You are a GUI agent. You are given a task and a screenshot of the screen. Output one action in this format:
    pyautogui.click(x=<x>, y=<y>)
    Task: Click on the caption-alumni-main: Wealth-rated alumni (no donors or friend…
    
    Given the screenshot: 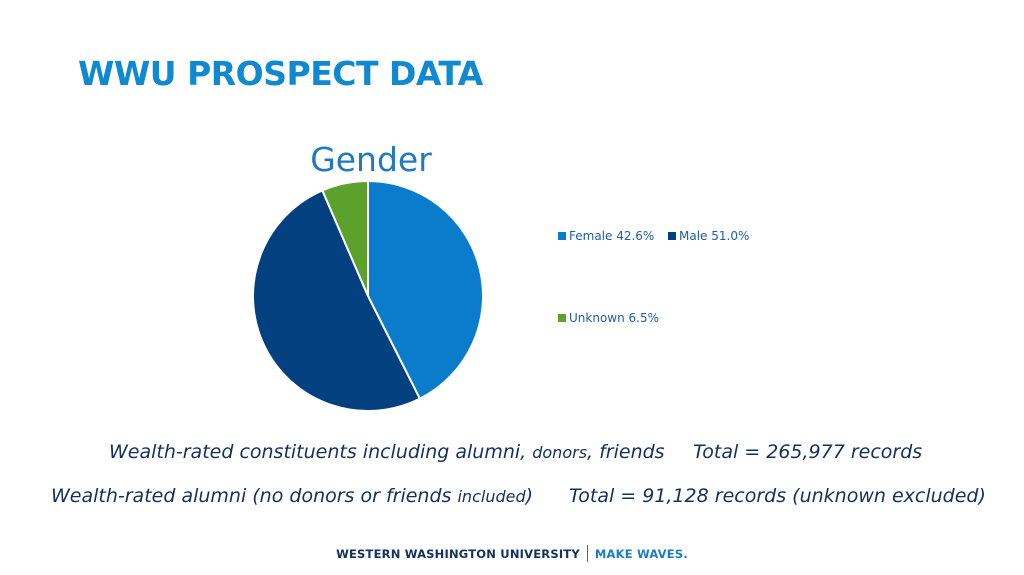 What is the action you would take?
    pyautogui.click(x=254, y=496)
    